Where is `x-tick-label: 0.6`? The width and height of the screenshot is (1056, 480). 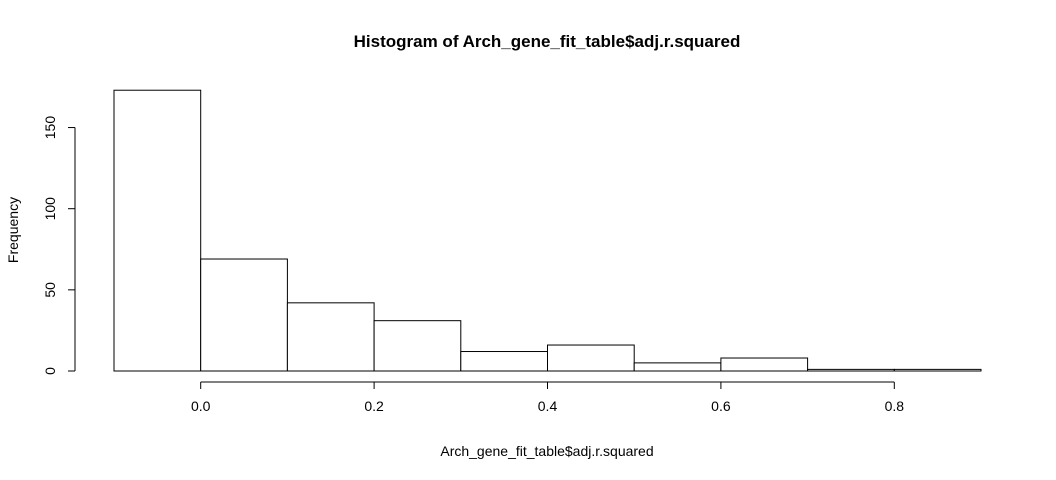 x-tick-label: 0.6 is located at coordinates (721, 406).